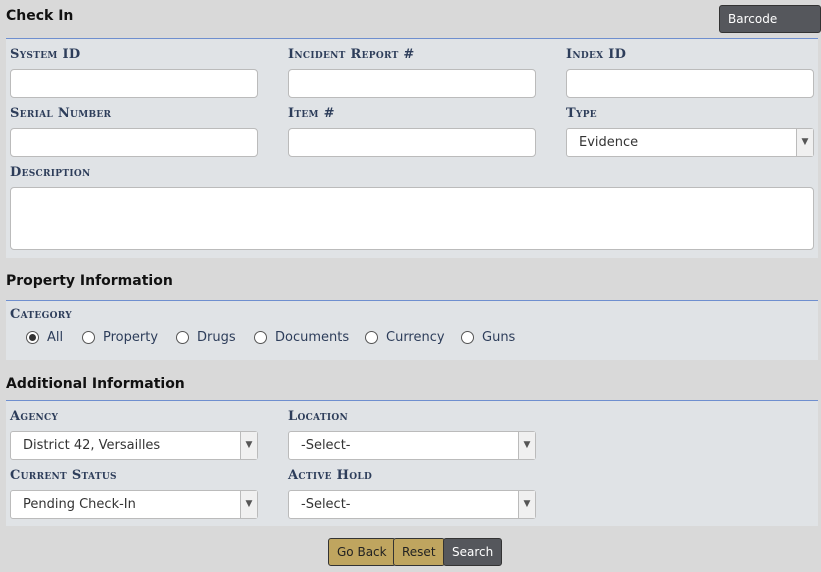 The width and height of the screenshot is (821, 572). I want to click on serial-number-label: Serial Number, so click(61, 113).